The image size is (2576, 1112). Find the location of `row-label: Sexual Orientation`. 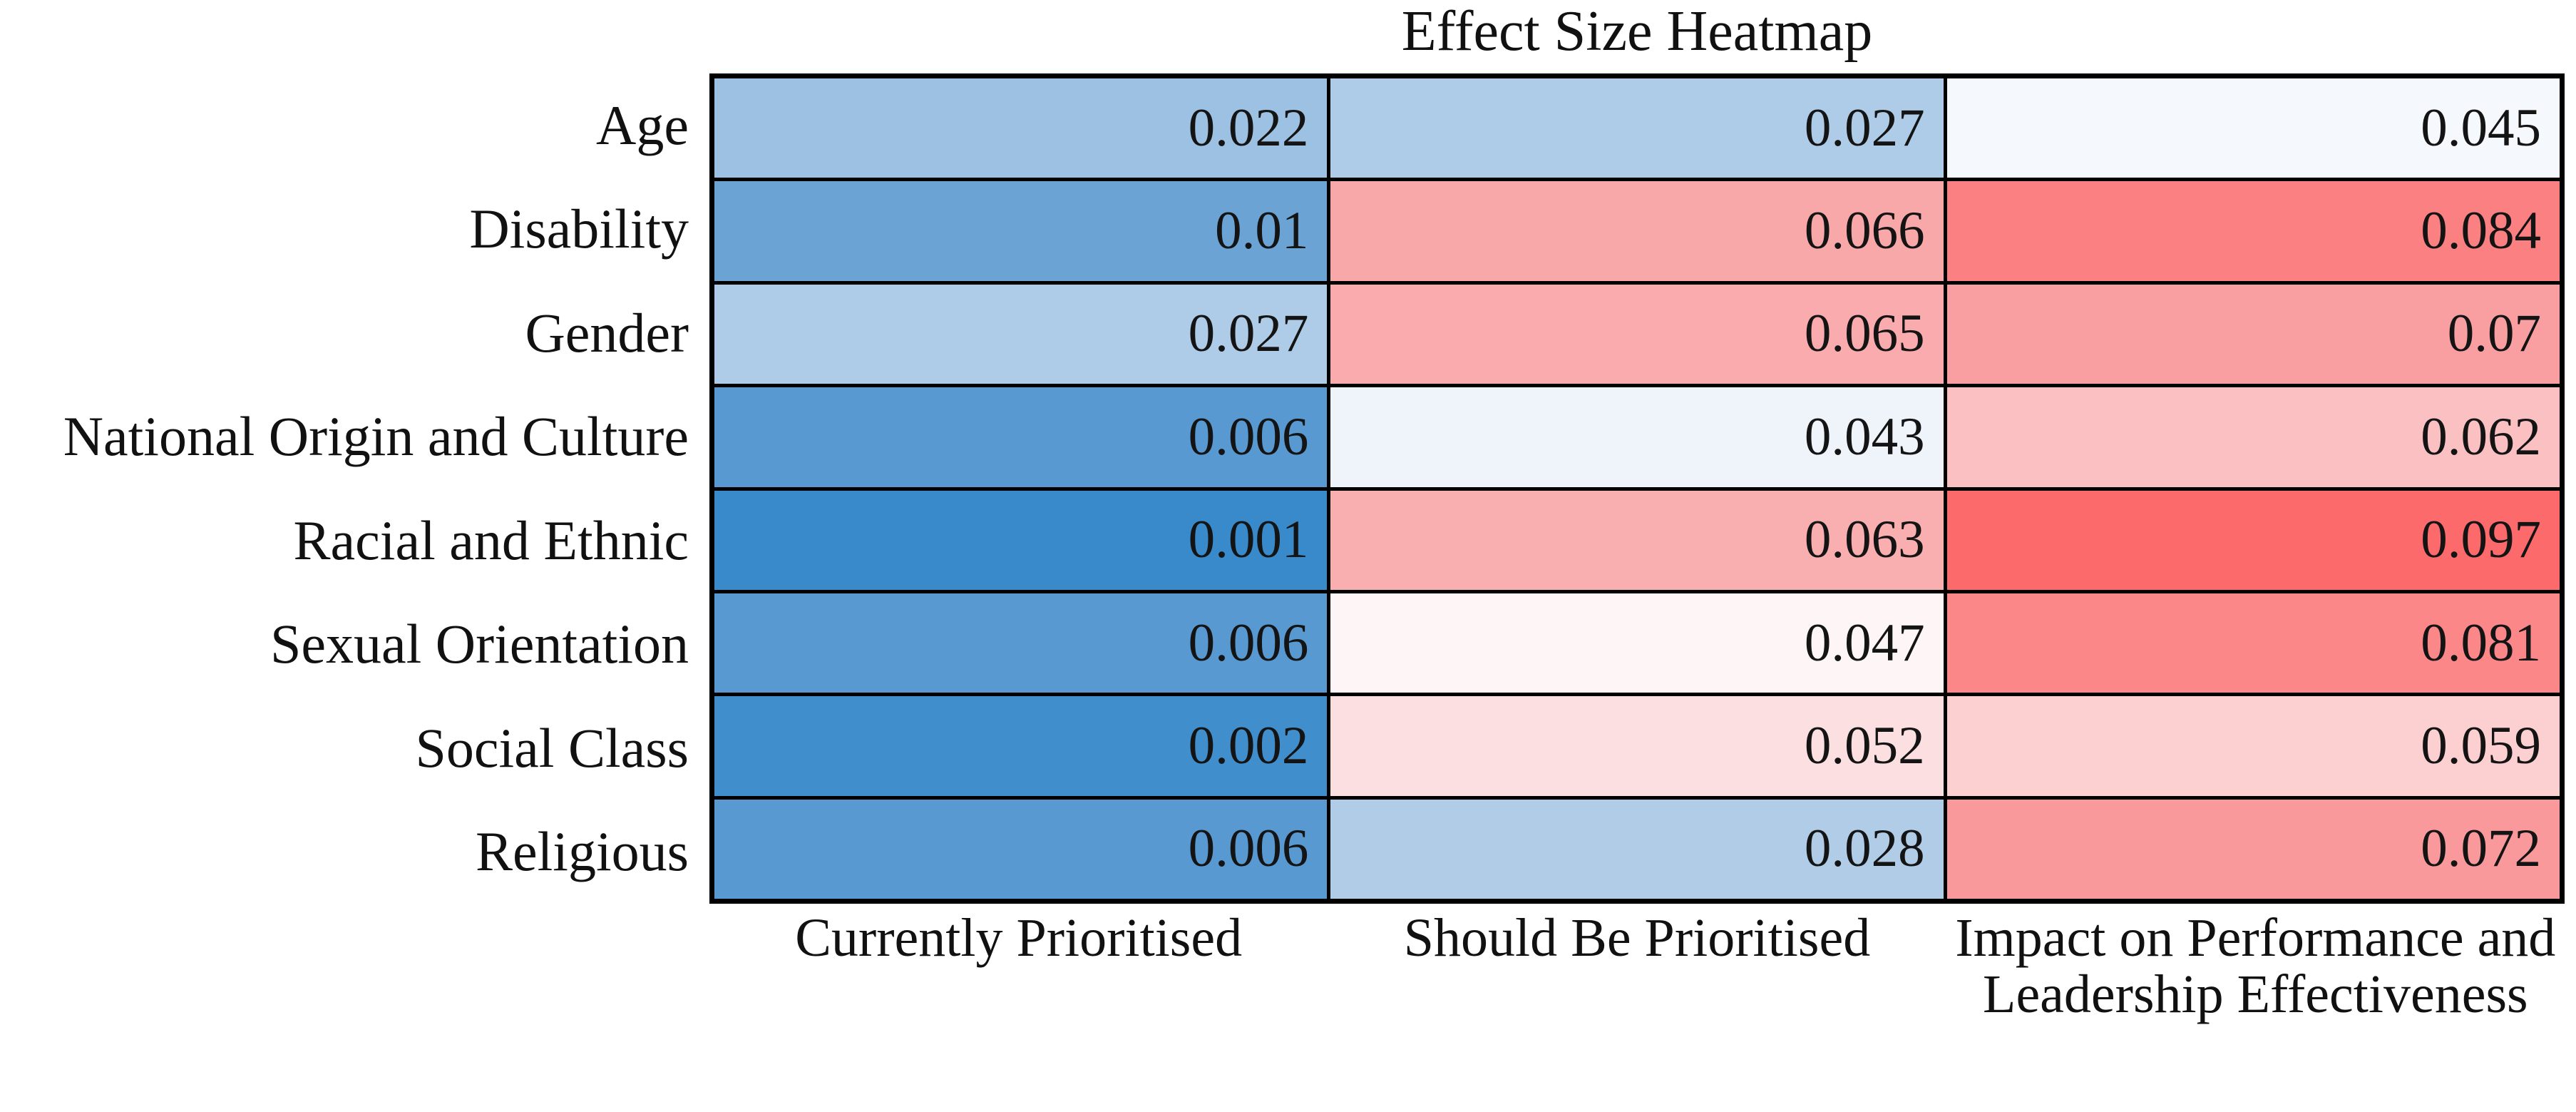

row-label: Sexual Orientation is located at coordinates (479, 644).